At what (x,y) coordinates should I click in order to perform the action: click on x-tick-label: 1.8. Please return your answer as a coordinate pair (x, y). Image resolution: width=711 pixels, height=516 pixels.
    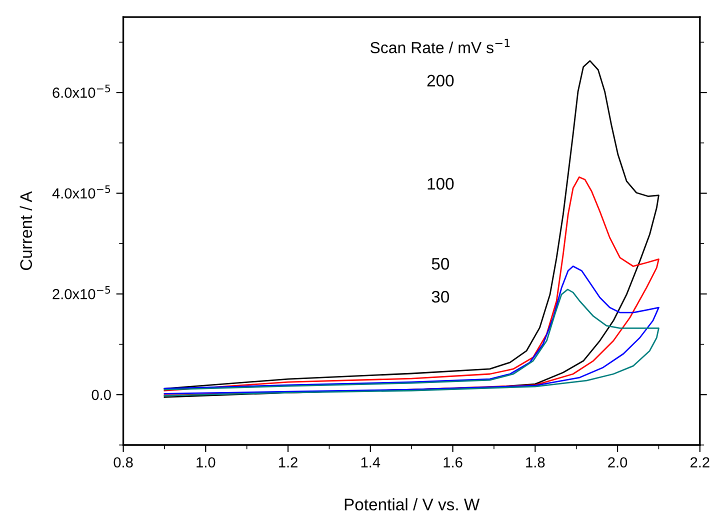
    Looking at the image, I should click on (535, 462).